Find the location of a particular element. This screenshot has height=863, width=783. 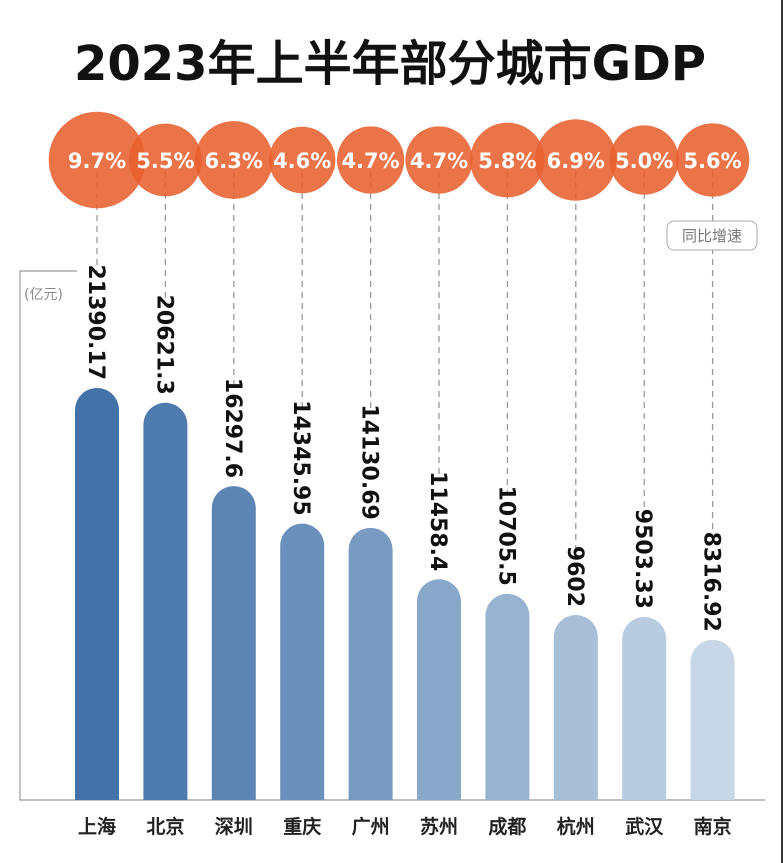

growth-label-3: 4.6% is located at coordinates (302, 161).